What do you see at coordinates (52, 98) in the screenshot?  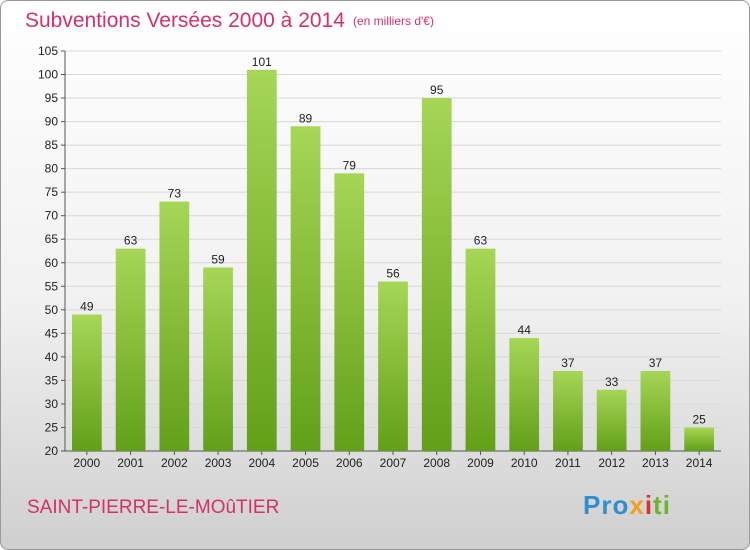 I see `y-tick-label: 95` at bounding box center [52, 98].